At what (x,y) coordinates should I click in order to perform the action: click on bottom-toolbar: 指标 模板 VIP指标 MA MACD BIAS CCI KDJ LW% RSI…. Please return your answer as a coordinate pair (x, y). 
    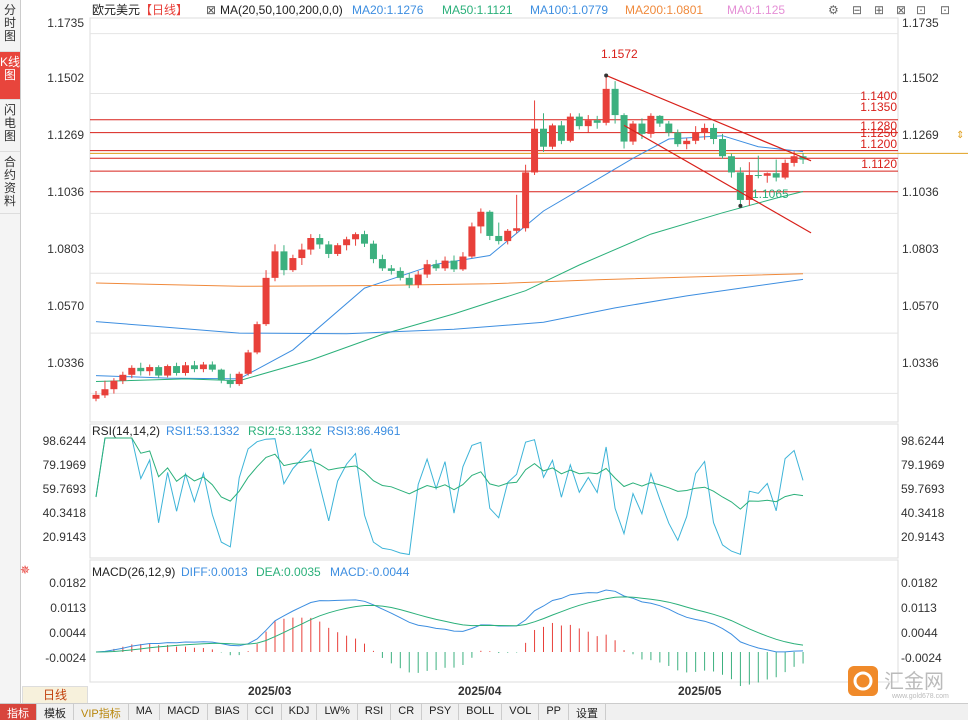
    Looking at the image, I should click on (484, 711).